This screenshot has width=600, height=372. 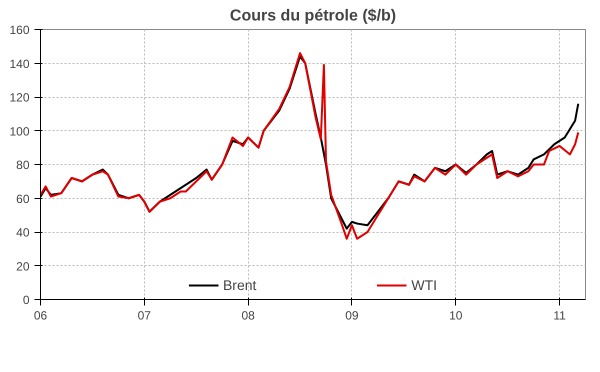 I want to click on y-tick-label: 20, so click(x=23, y=266).